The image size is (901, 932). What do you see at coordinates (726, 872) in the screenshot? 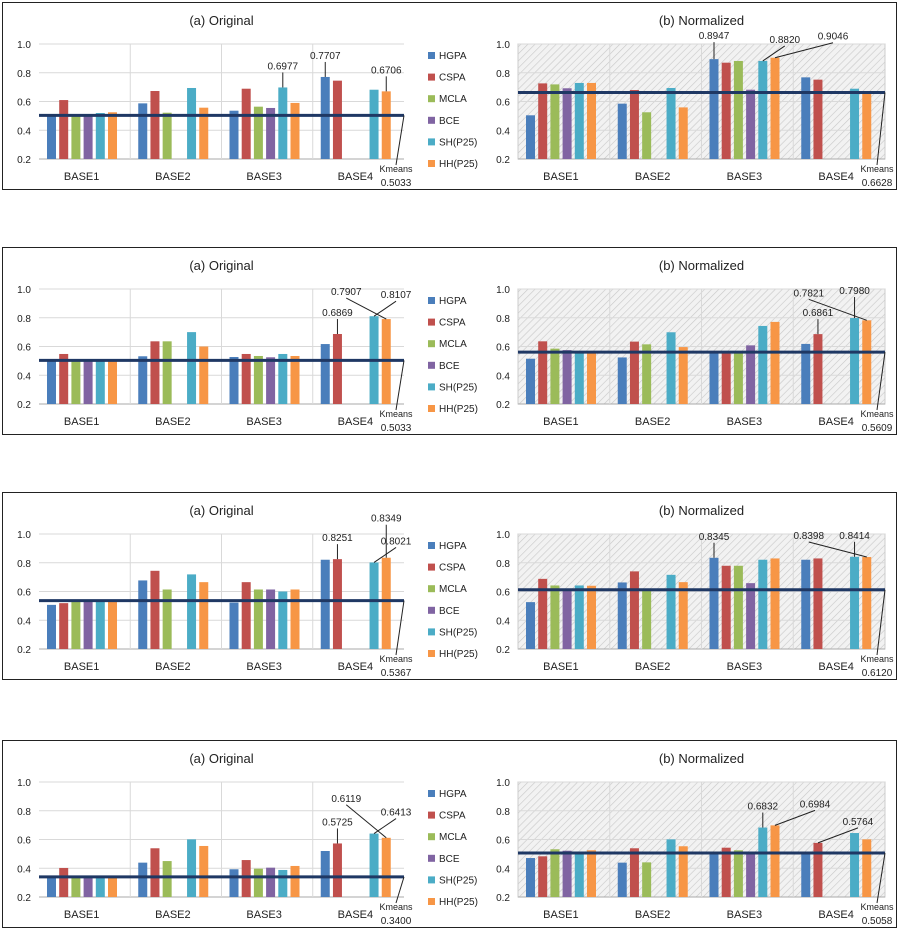
I see `bar-cspa-base3` at bounding box center [726, 872].